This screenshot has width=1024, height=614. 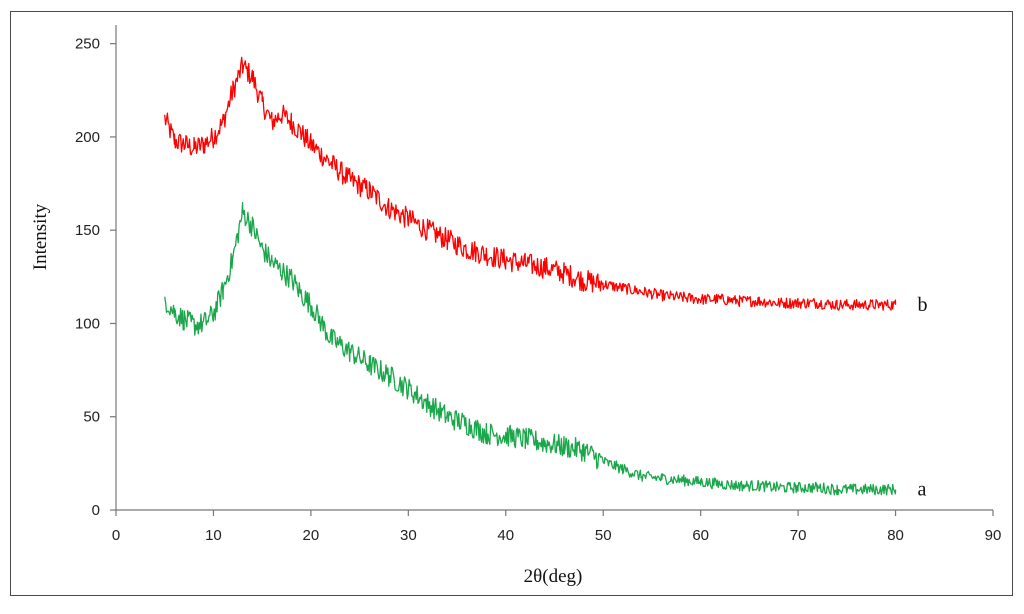 What do you see at coordinates (40, 236) in the screenshot?
I see `y-axis-title: Intensity` at bounding box center [40, 236].